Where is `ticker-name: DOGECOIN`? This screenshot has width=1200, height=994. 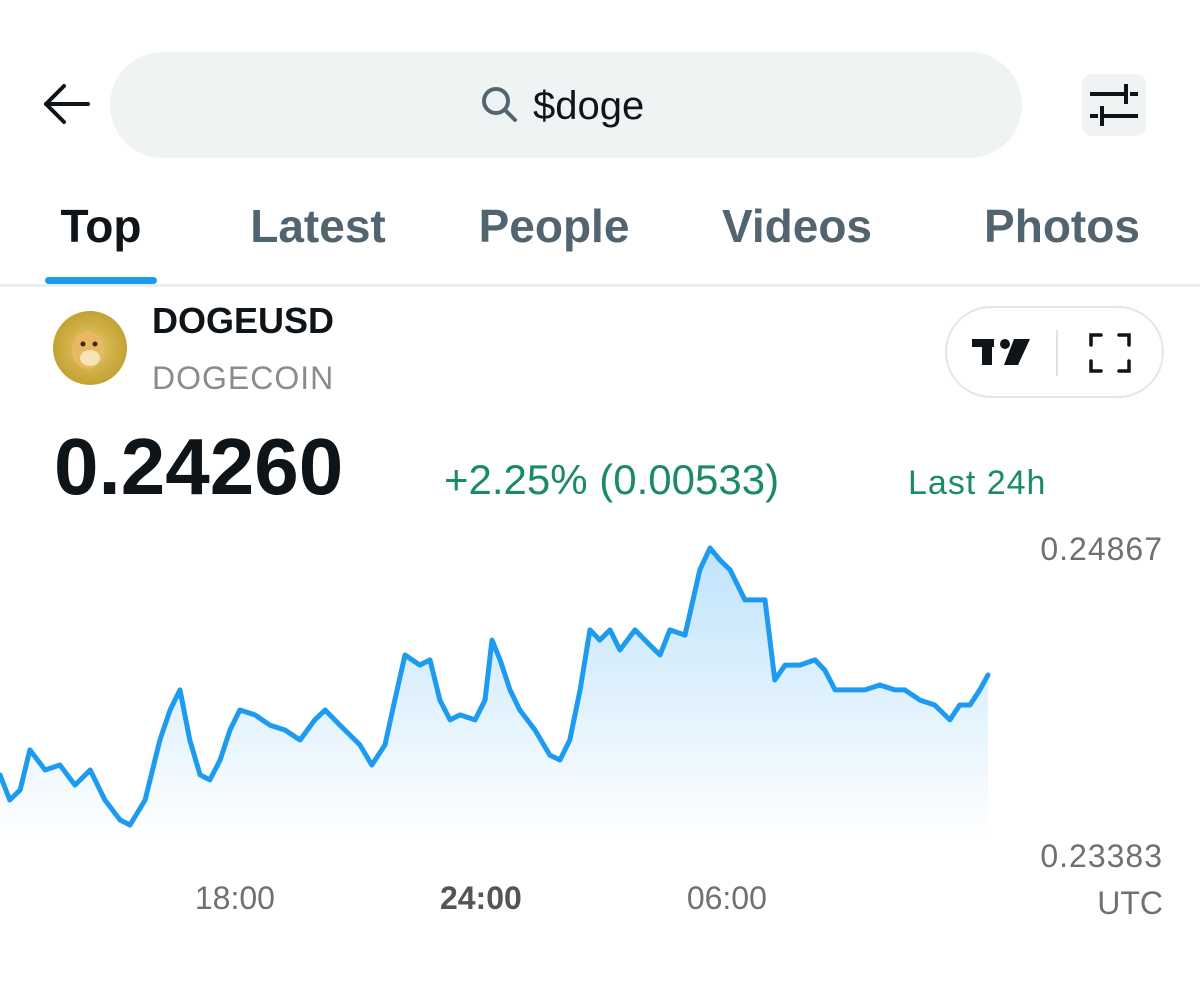 ticker-name: DOGECOIN is located at coordinates (243, 378).